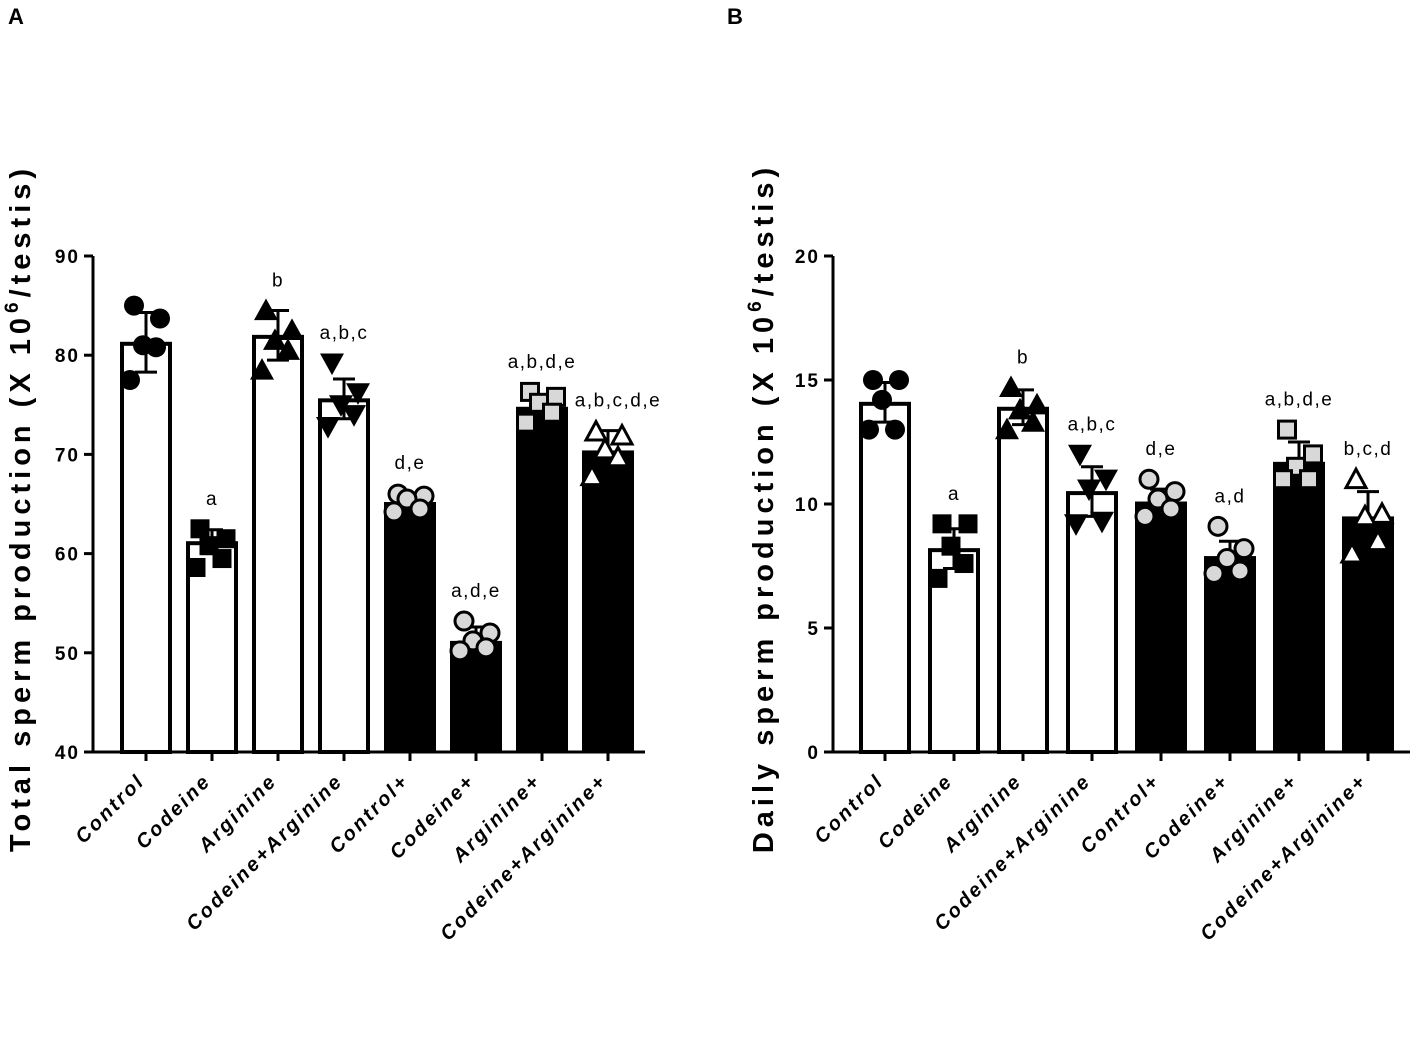 This screenshot has width=1417, height=1041. I want to click on y-tick-label: 20, so click(807, 257).